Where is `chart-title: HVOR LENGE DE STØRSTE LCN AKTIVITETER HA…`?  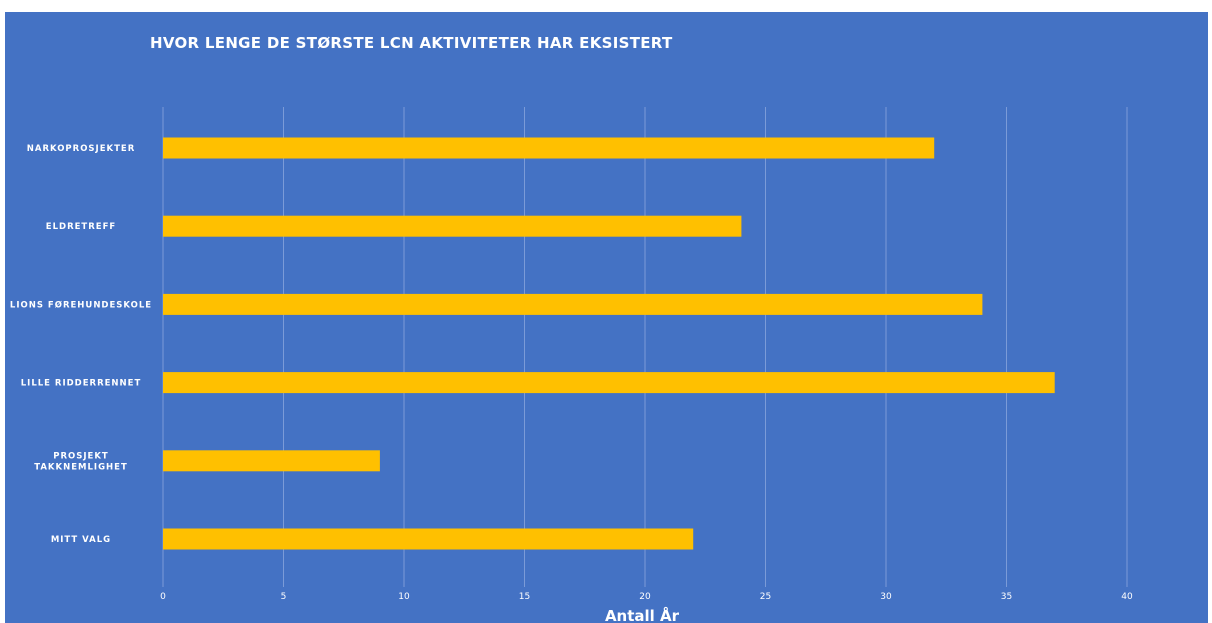
chart-title: HVOR LENGE DE STØRSTE LCN AKTIVITETER HA… is located at coordinates (411, 43).